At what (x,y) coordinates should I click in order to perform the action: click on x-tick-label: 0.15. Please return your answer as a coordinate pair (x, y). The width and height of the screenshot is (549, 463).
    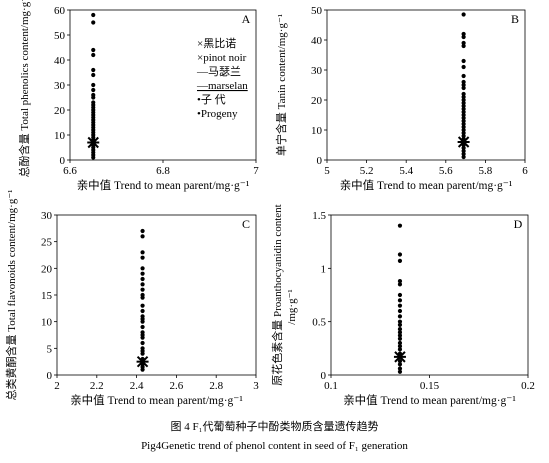
    Looking at the image, I should click on (430, 386).